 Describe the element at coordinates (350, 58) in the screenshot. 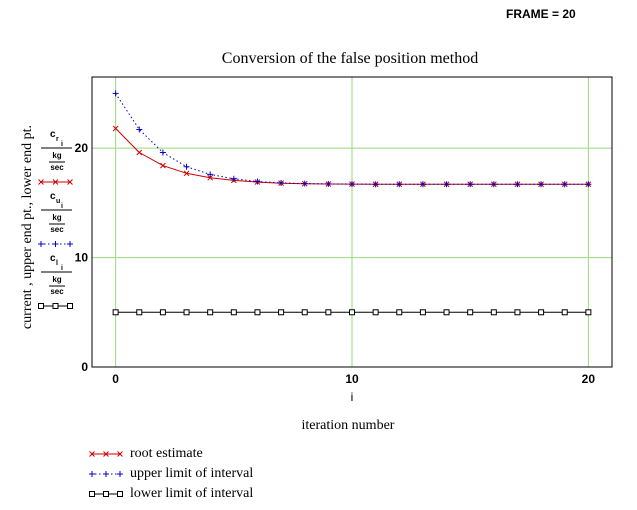

I see `chart-title: Conversion of the false position method` at that location.